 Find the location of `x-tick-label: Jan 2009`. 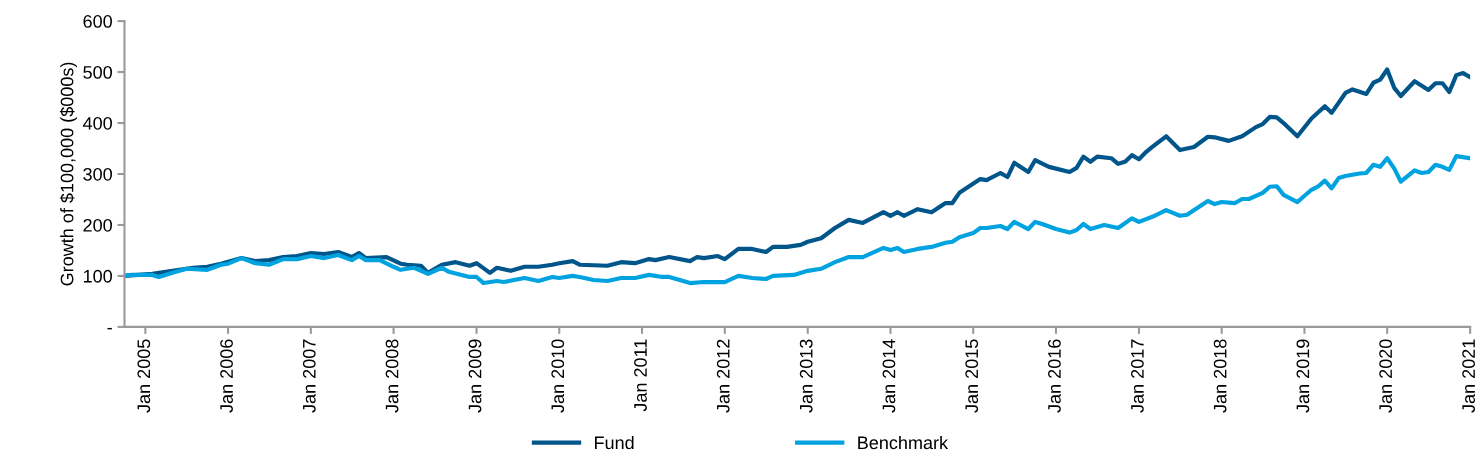

x-tick-label: Jan 2009 is located at coordinates (475, 376).